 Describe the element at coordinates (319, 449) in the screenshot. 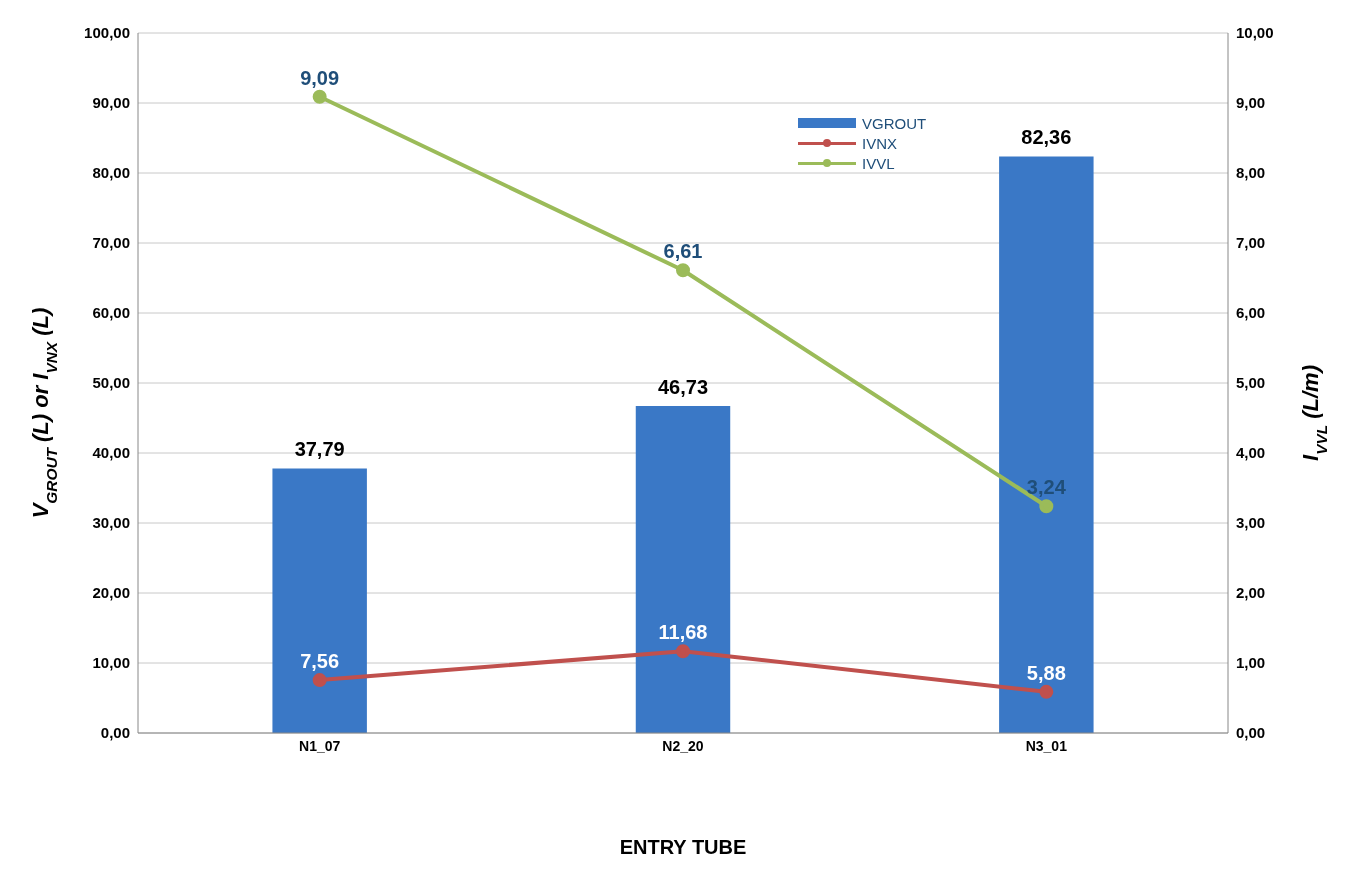

I see `data-label: 37,79` at that location.